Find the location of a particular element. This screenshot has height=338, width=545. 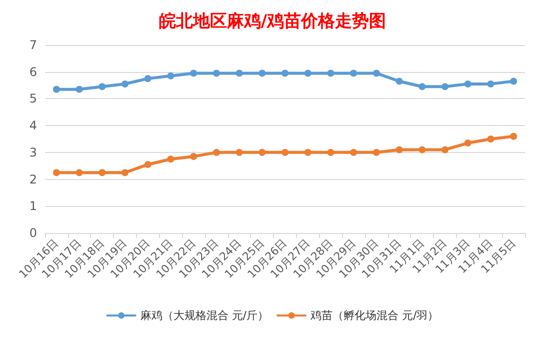

chart-title: 皖北地区麻鸡/鸡苗价格走势图 is located at coordinates (272, 22).